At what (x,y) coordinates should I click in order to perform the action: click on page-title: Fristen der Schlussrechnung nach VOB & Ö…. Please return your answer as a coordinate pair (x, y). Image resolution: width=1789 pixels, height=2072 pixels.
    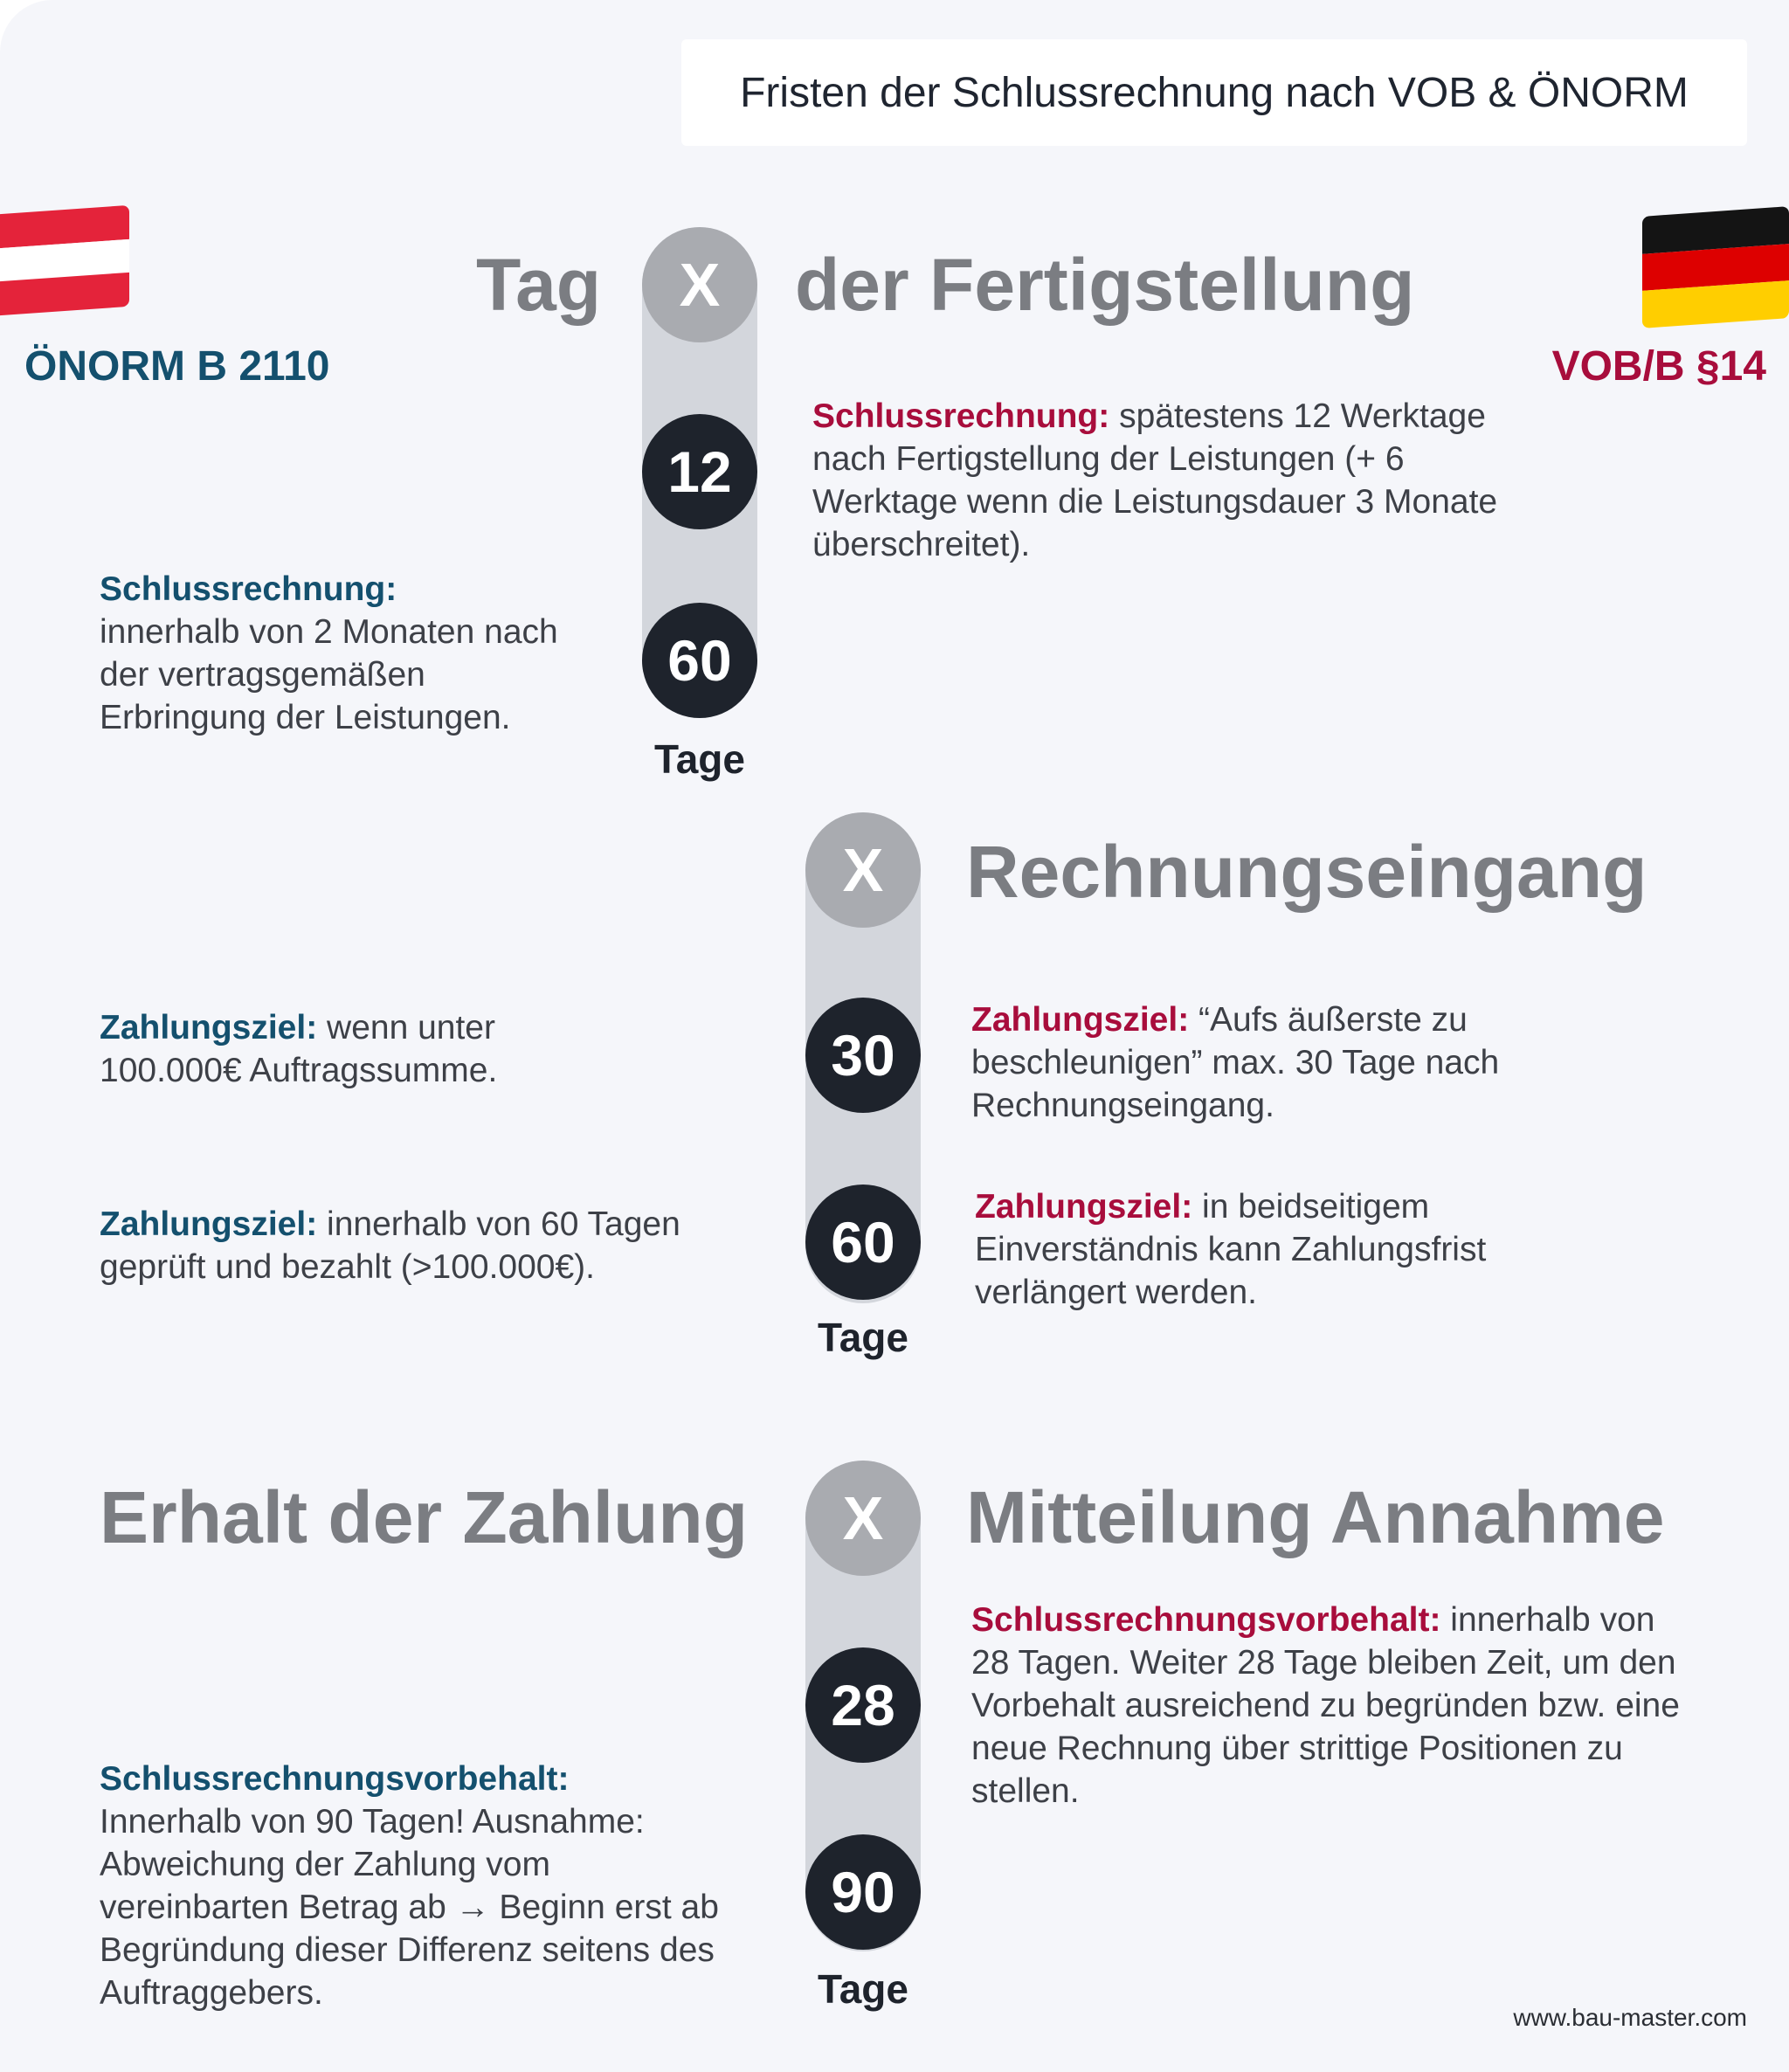
    Looking at the image, I should click on (1214, 93).